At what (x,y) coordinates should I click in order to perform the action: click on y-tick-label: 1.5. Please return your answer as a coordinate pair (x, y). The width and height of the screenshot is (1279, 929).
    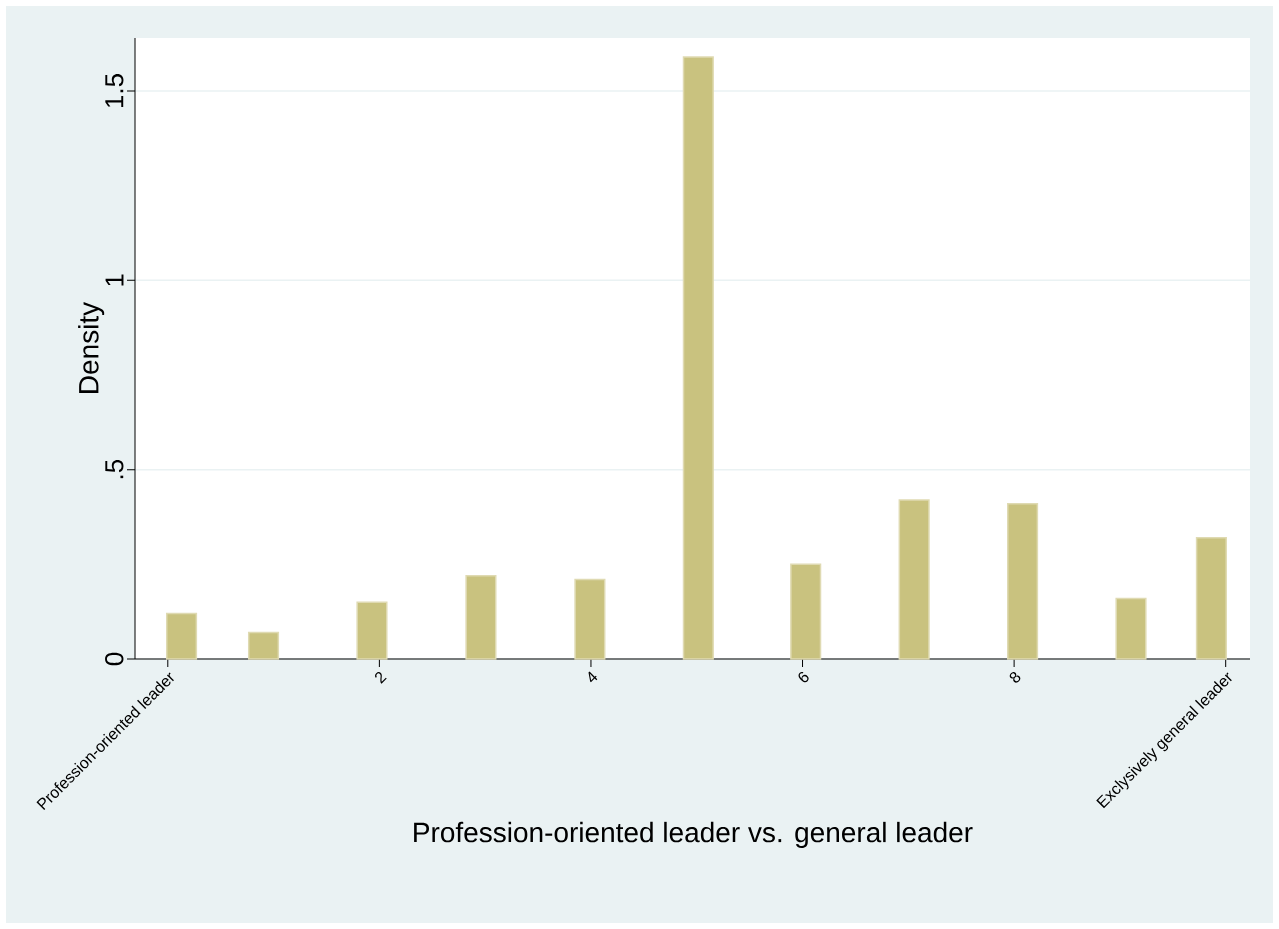
    Looking at the image, I should click on (114, 91).